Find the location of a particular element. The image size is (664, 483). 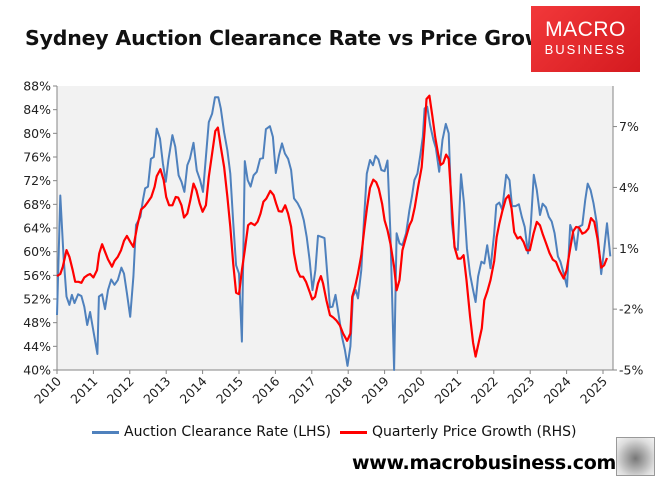

x-tick-label: 2023 is located at coordinates (520, 390).